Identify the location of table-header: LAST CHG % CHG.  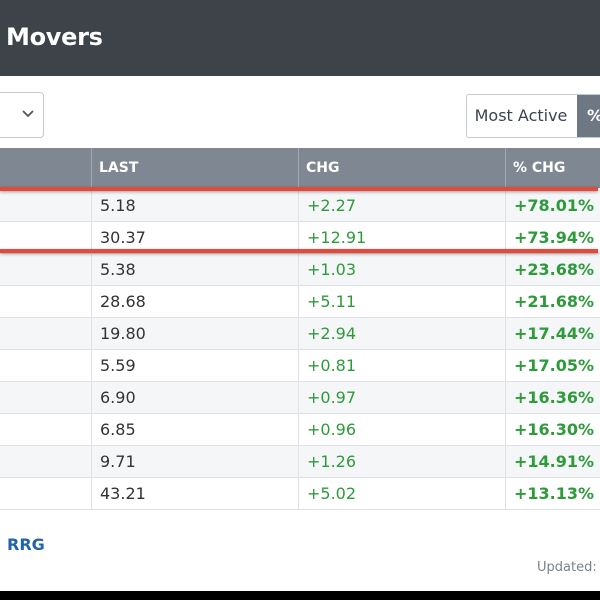
(300, 168).